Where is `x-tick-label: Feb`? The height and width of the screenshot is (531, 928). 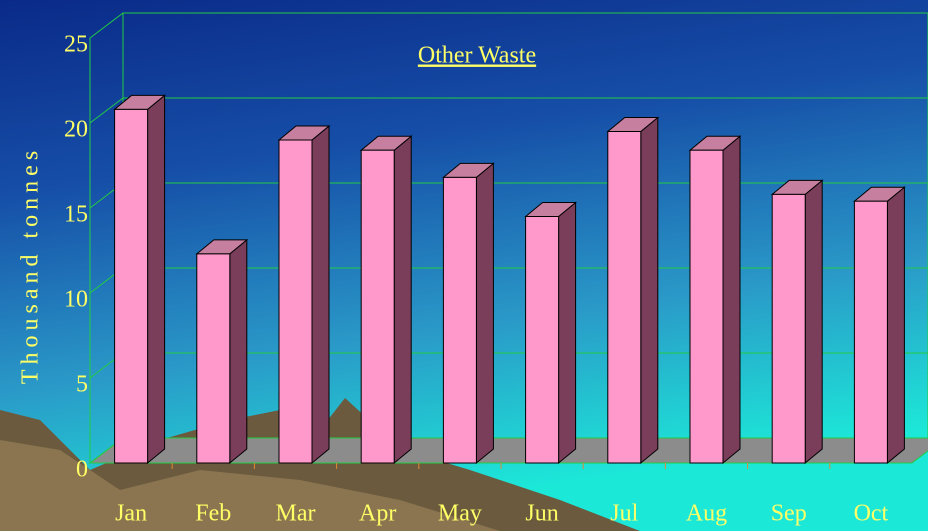 x-tick-label: Feb is located at coordinates (213, 514).